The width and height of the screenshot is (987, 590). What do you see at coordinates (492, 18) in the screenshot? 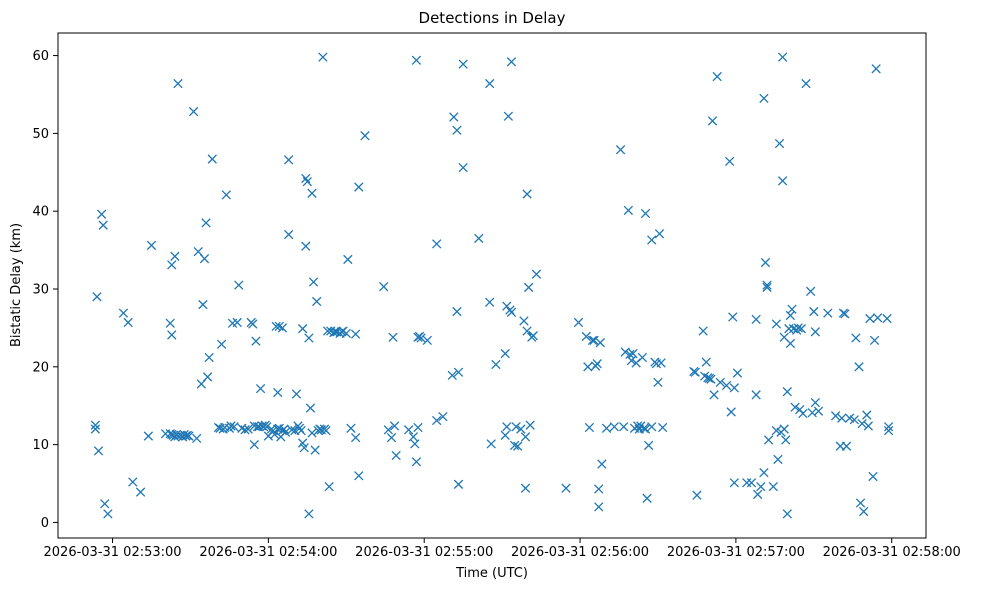
I see `chart-title: Detections in Delay` at bounding box center [492, 18].